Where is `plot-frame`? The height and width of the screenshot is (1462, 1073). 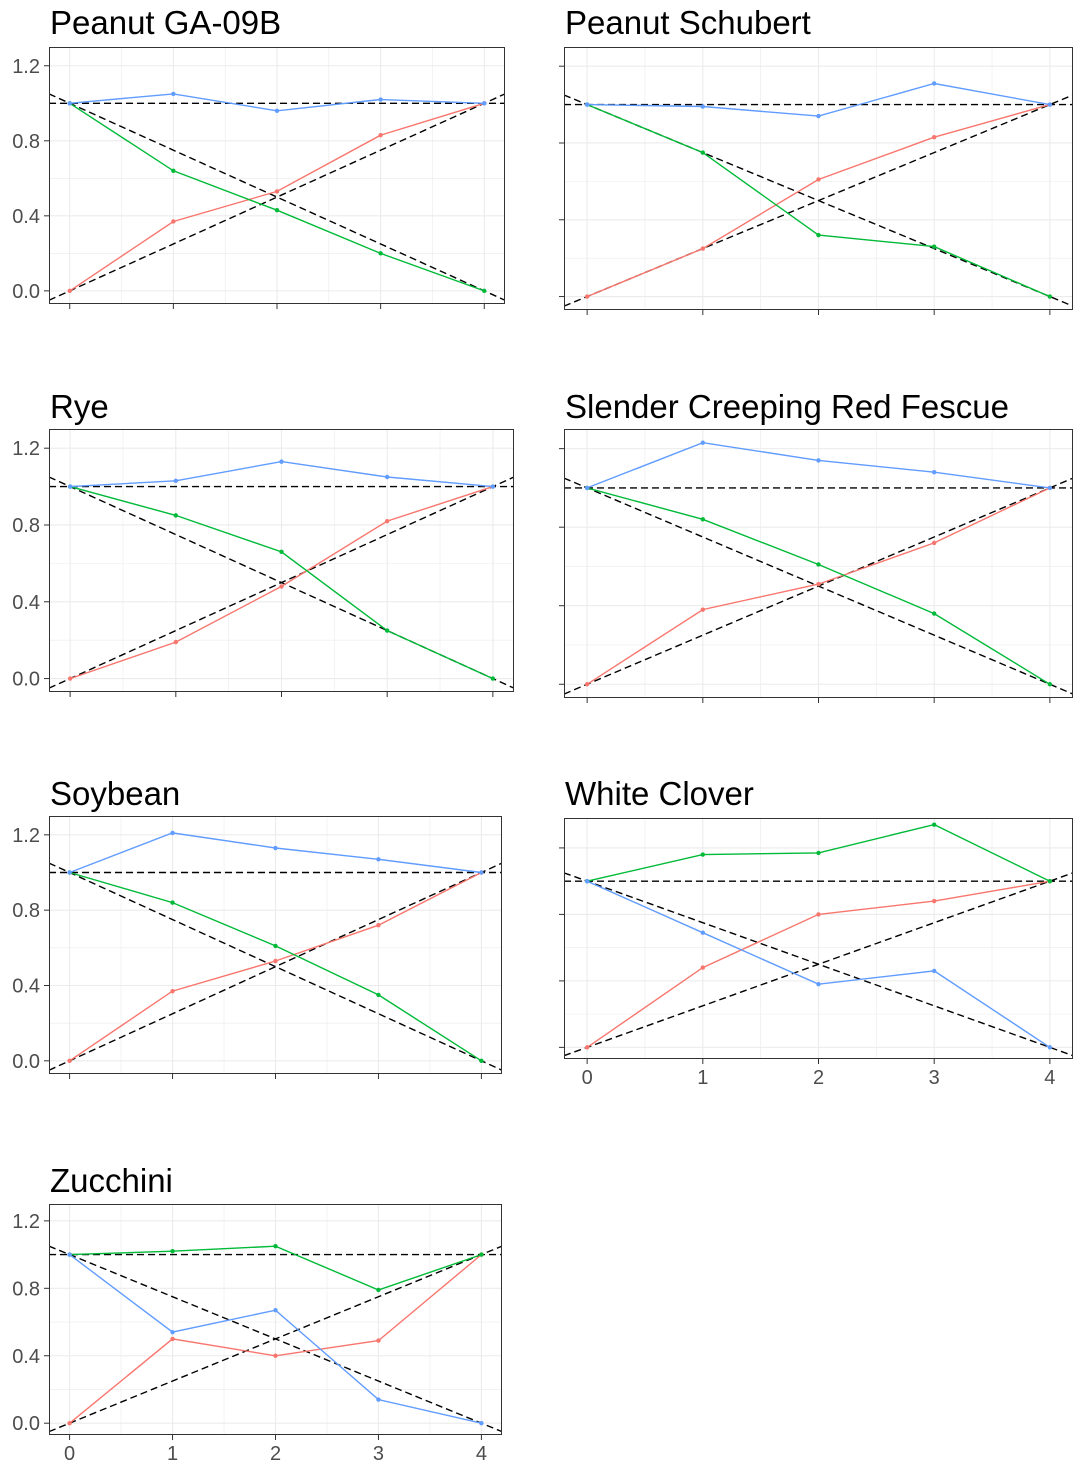 plot-frame is located at coordinates (277, 175).